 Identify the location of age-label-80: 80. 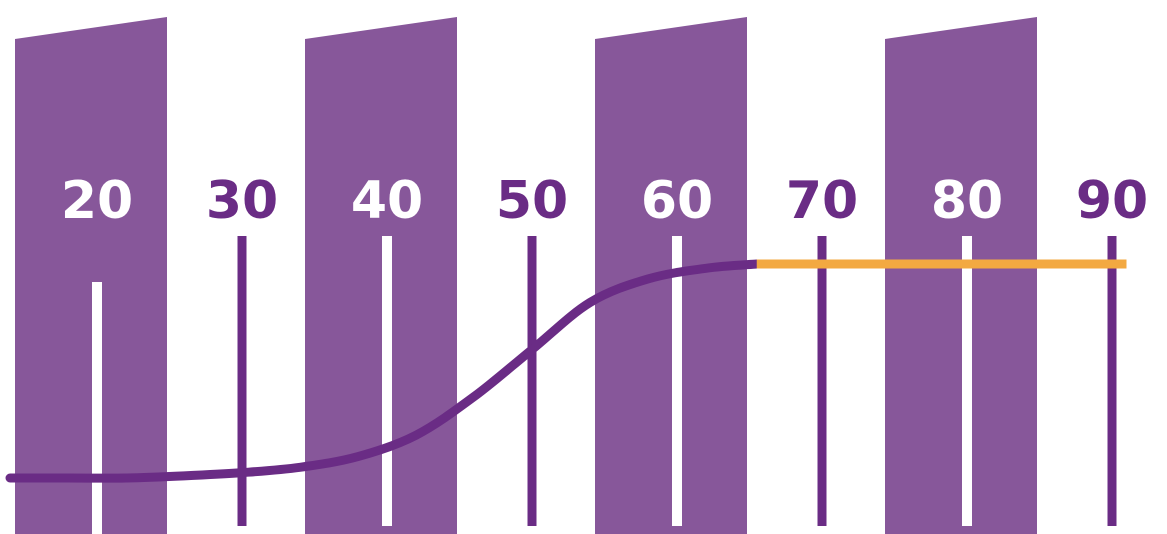
(967, 201).